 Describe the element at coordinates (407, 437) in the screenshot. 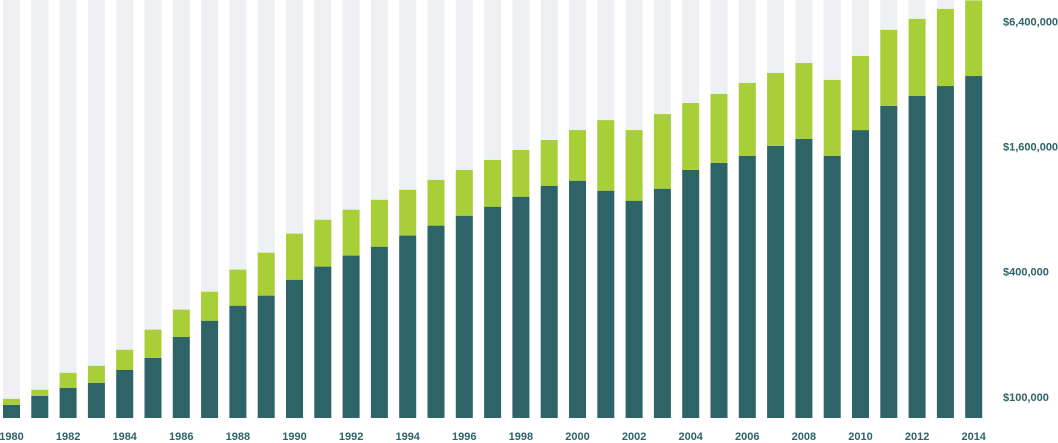

I see `x-tick-label: 1994` at that location.